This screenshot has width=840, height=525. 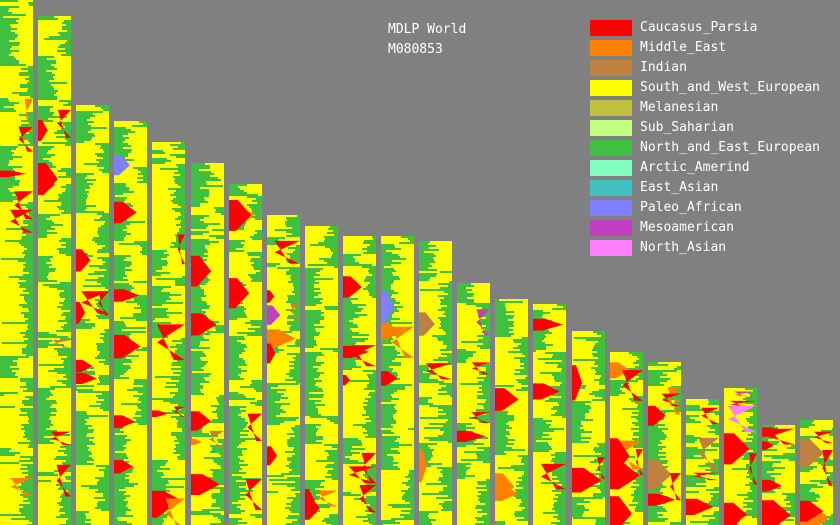 I want to click on ancestry-patch, so click(x=196, y=441).